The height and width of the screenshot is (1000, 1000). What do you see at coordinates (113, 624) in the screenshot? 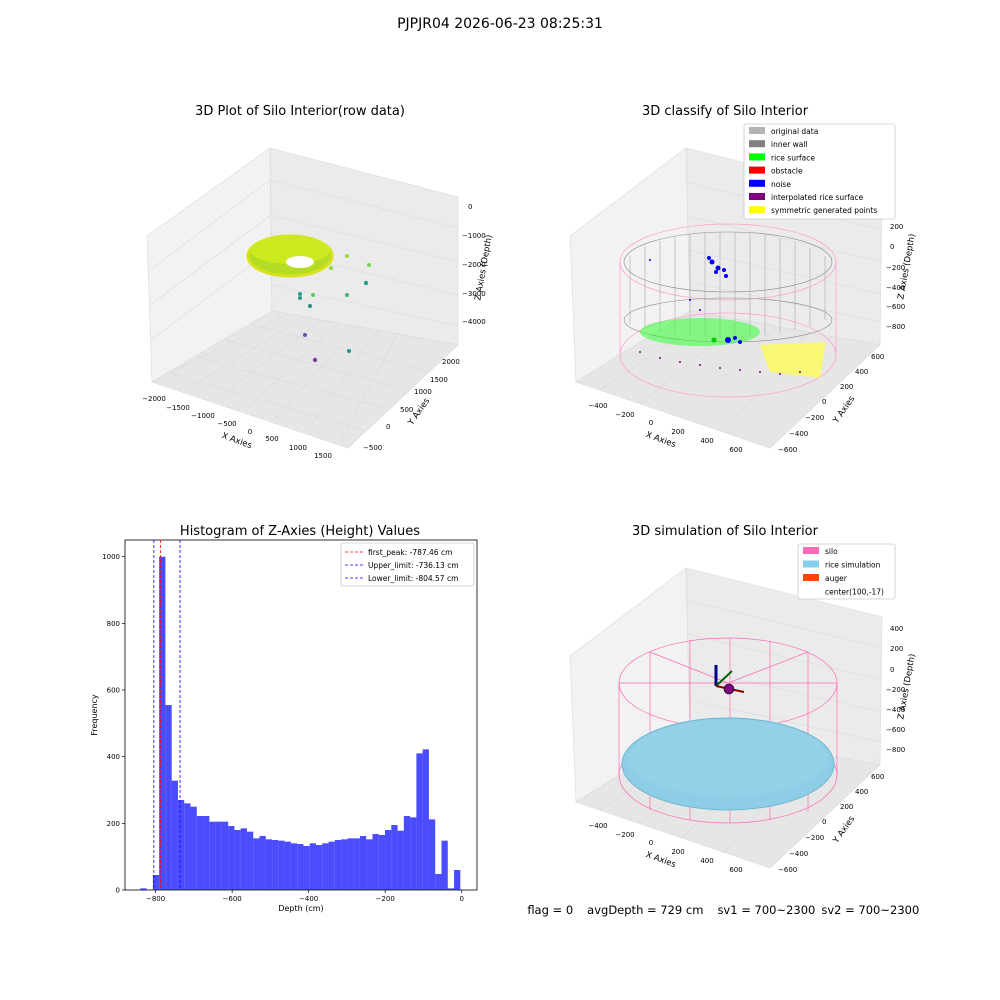
I see `histogram-ytick-label: 800` at bounding box center [113, 624].